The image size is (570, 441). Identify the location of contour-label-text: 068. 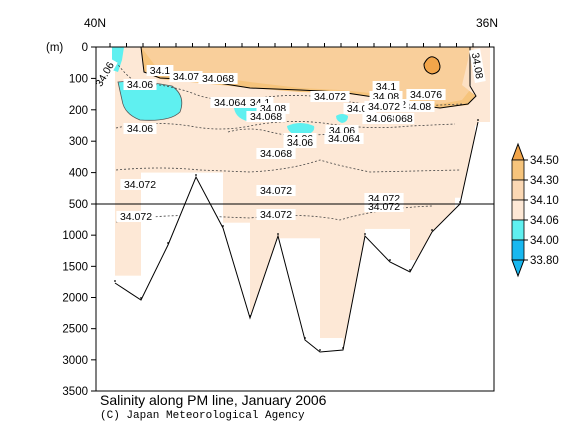
(404, 119).